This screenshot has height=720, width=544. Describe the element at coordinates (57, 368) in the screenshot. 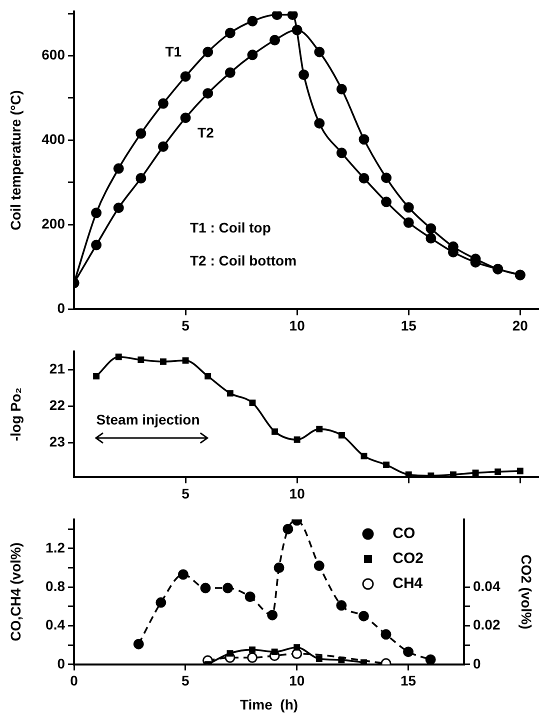

I see `y-tick-label: 21` at that location.